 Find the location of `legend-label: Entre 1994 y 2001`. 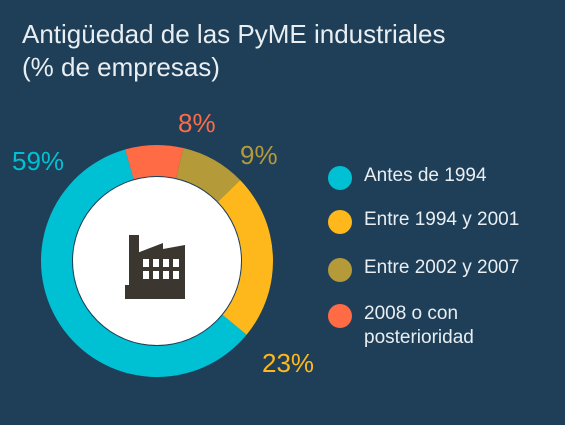

legend-label: Entre 1994 y 2001 is located at coordinates (442, 219).